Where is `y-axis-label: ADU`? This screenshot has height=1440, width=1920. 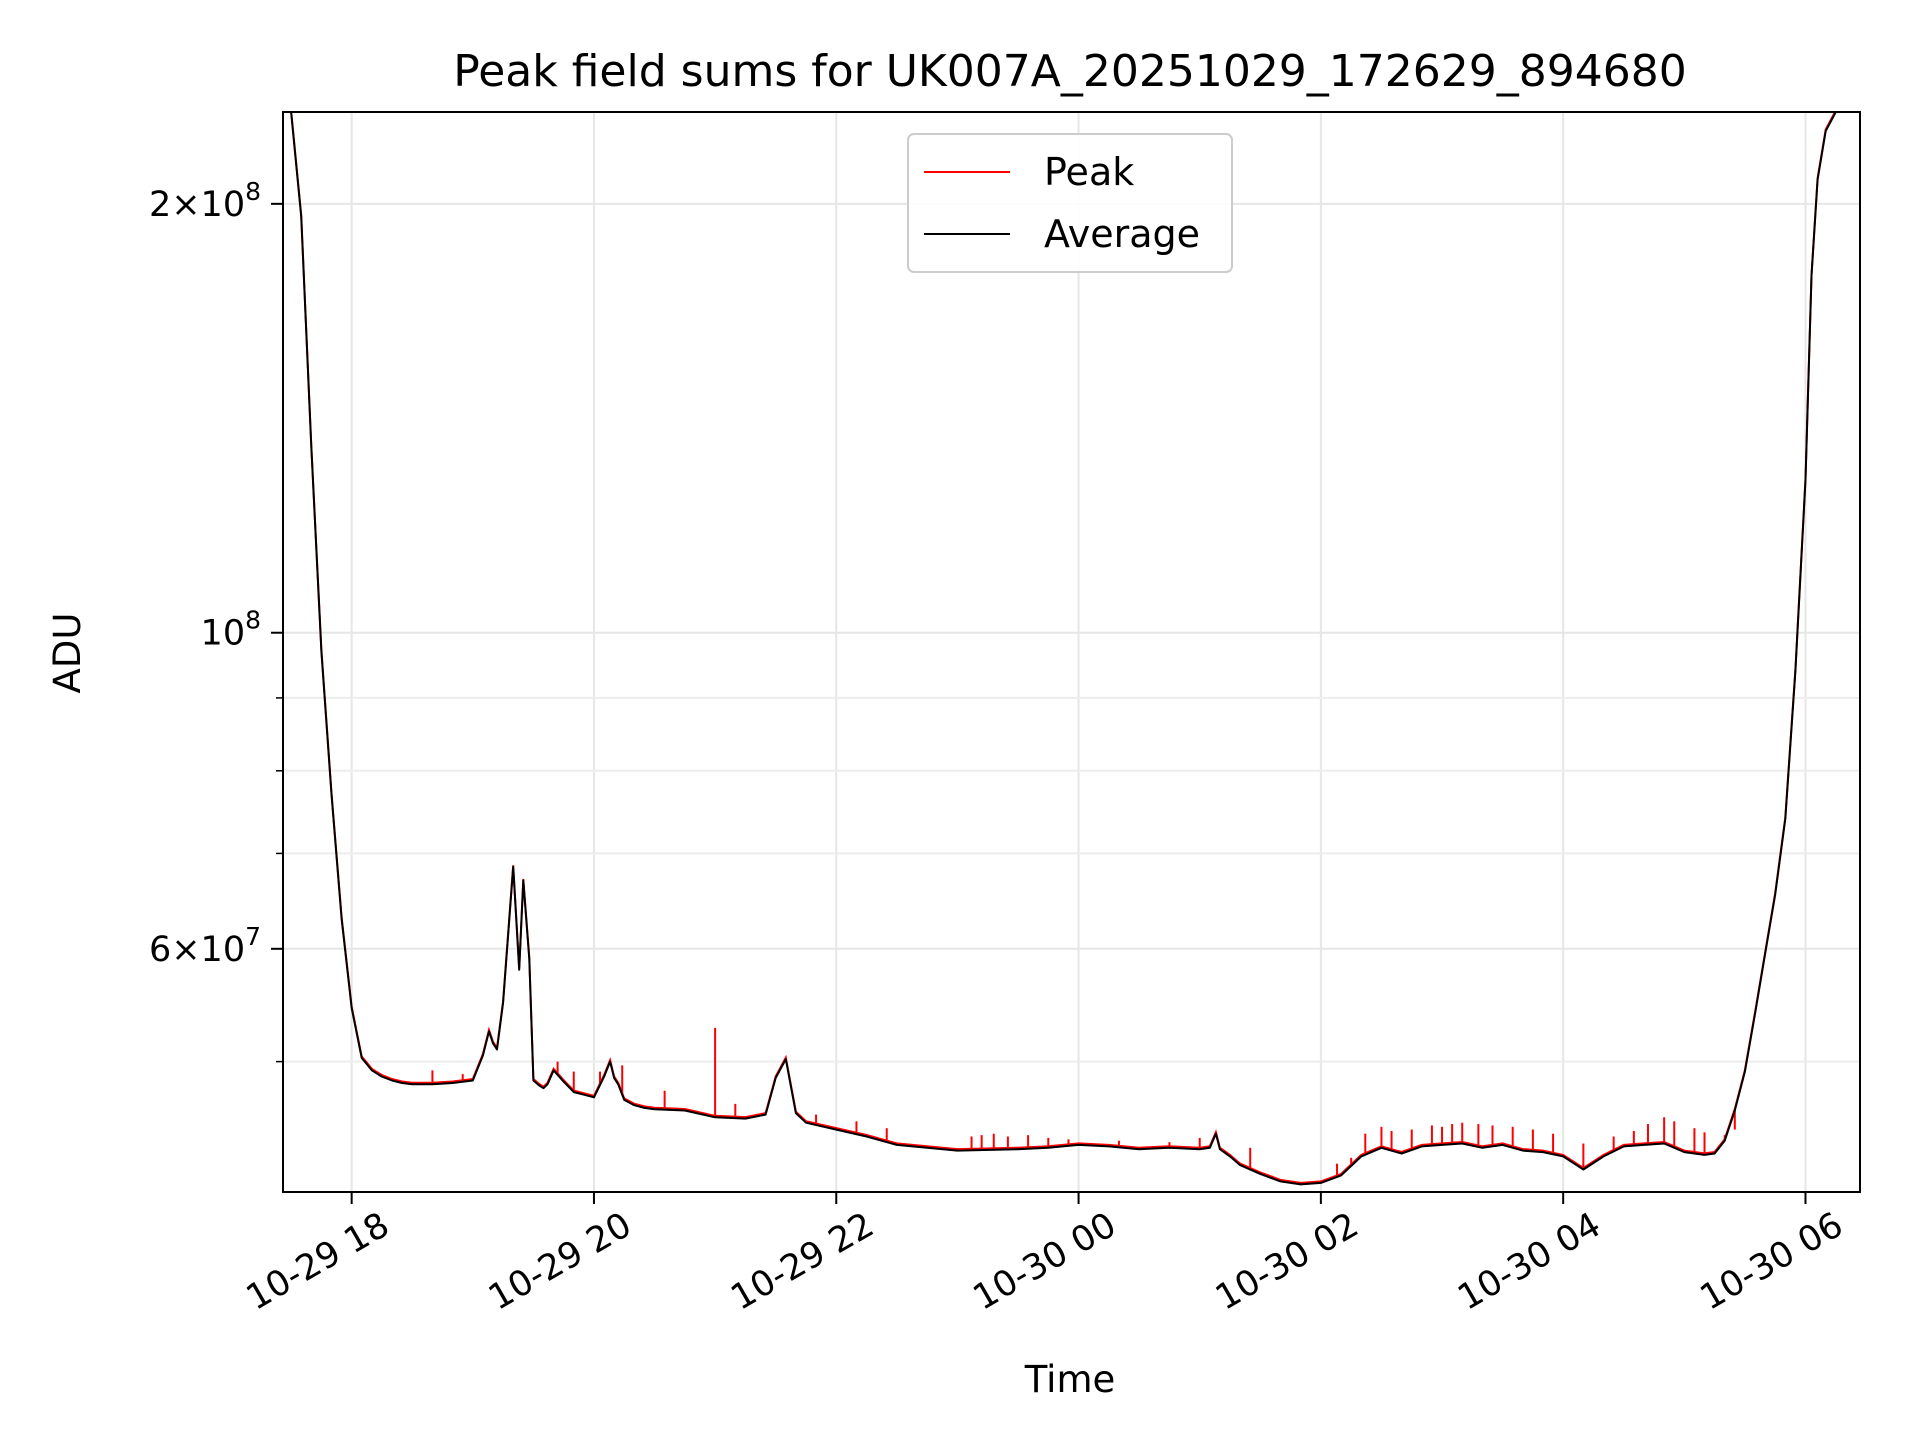
y-axis-label: ADU is located at coordinates (67, 653).